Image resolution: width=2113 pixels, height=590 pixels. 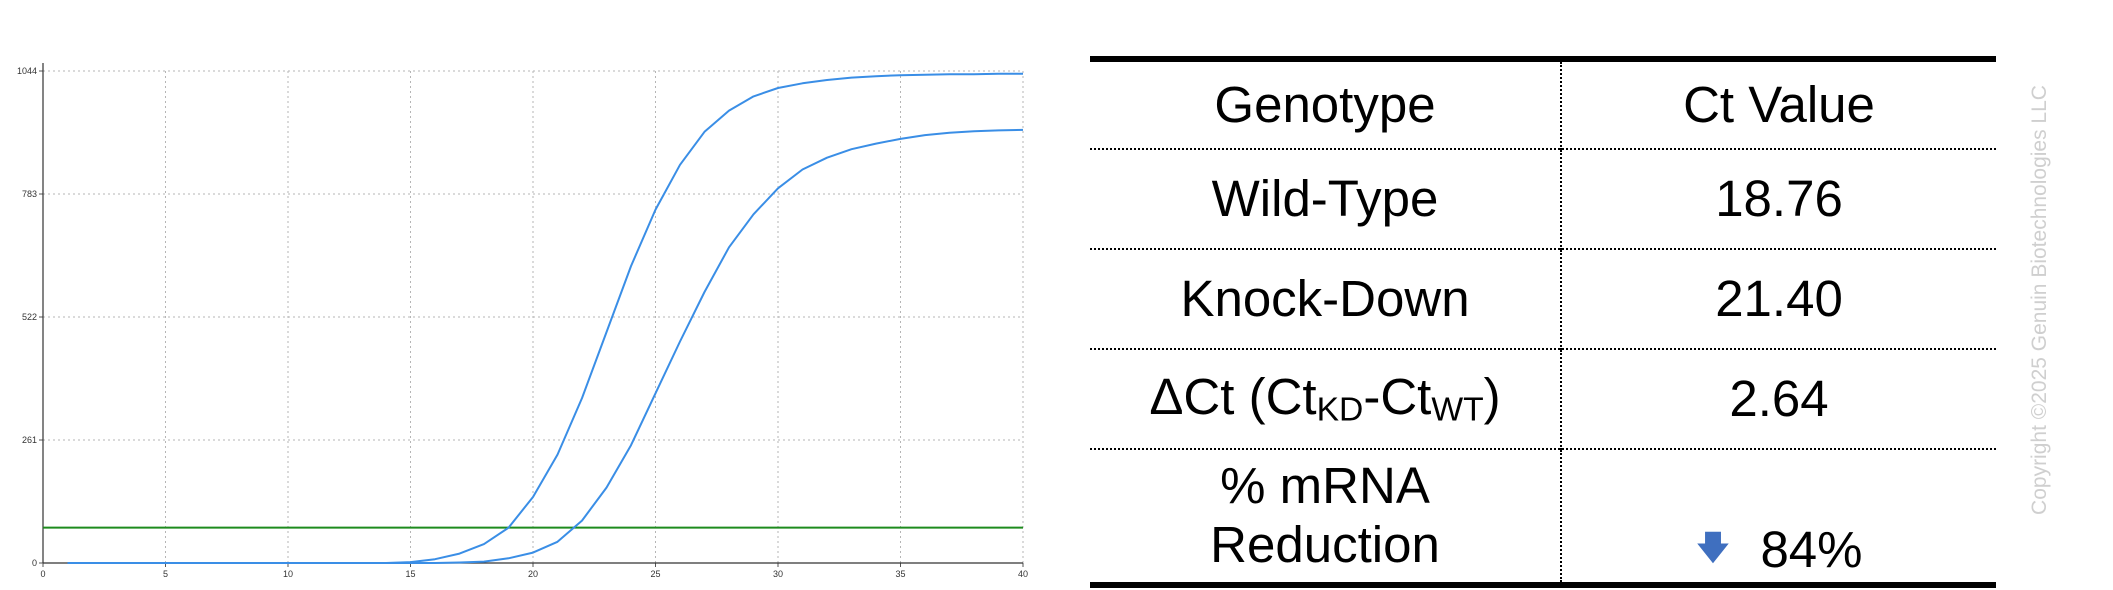 What do you see at coordinates (29, 440) in the screenshot?
I see `y-tick-label: 261` at bounding box center [29, 440].